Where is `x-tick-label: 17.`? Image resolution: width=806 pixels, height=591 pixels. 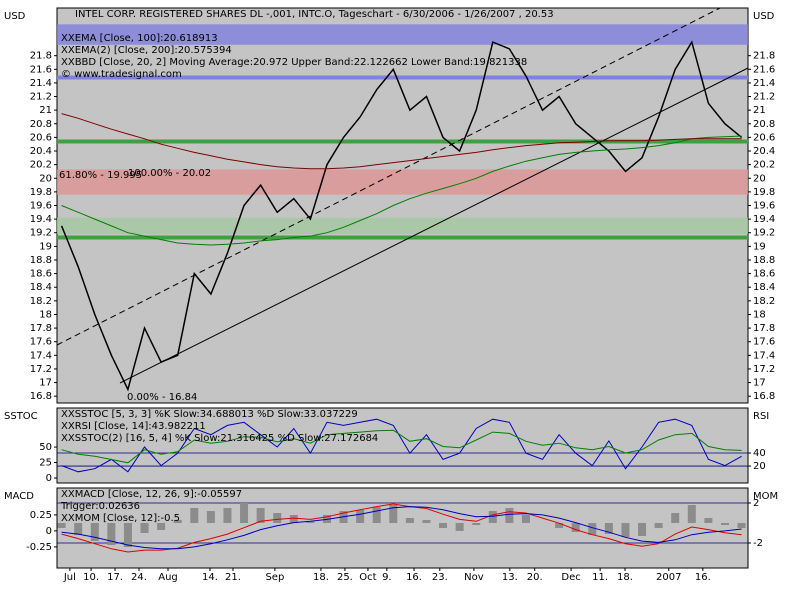
x-tick-label: 17. is located at coordinates (115, 577).